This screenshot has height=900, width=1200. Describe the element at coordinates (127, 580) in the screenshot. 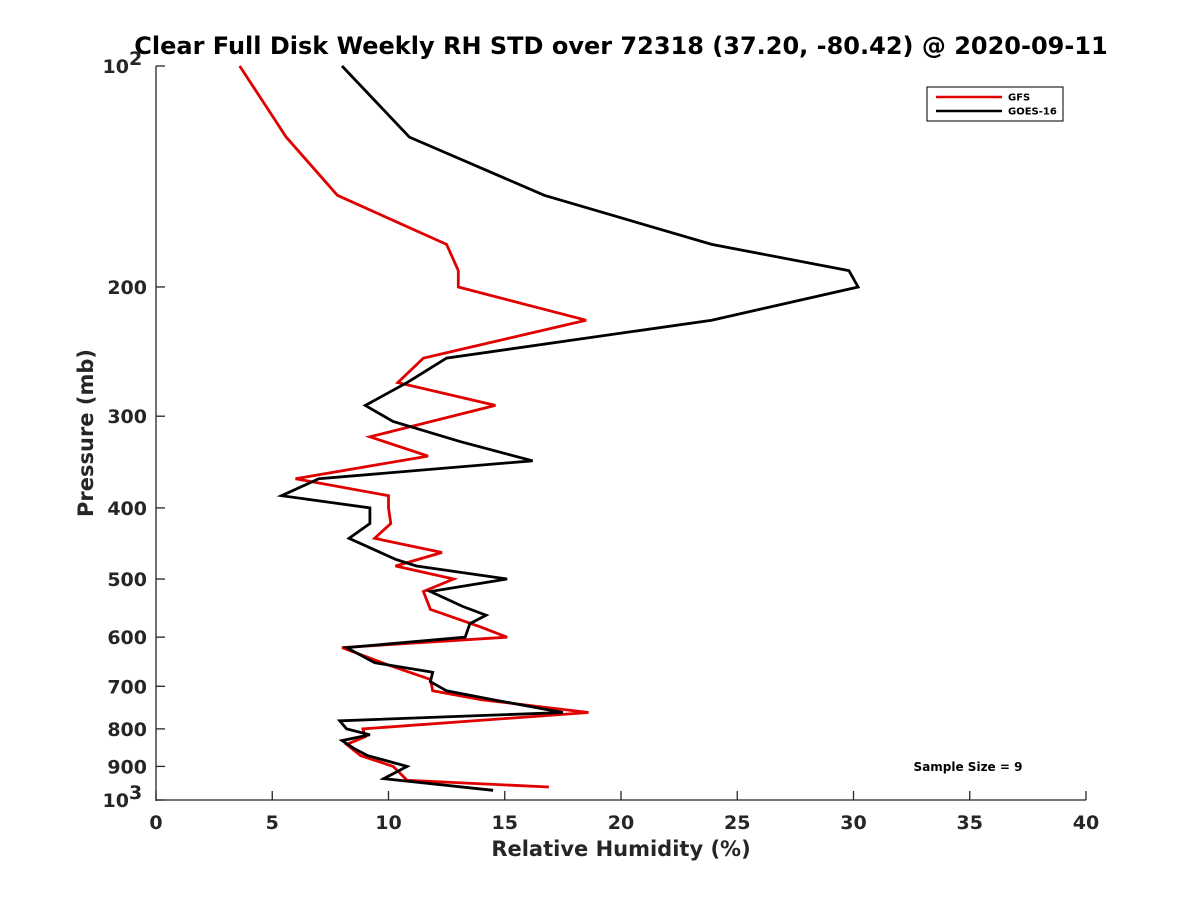

I see `y-tick-label: 500` at that location.